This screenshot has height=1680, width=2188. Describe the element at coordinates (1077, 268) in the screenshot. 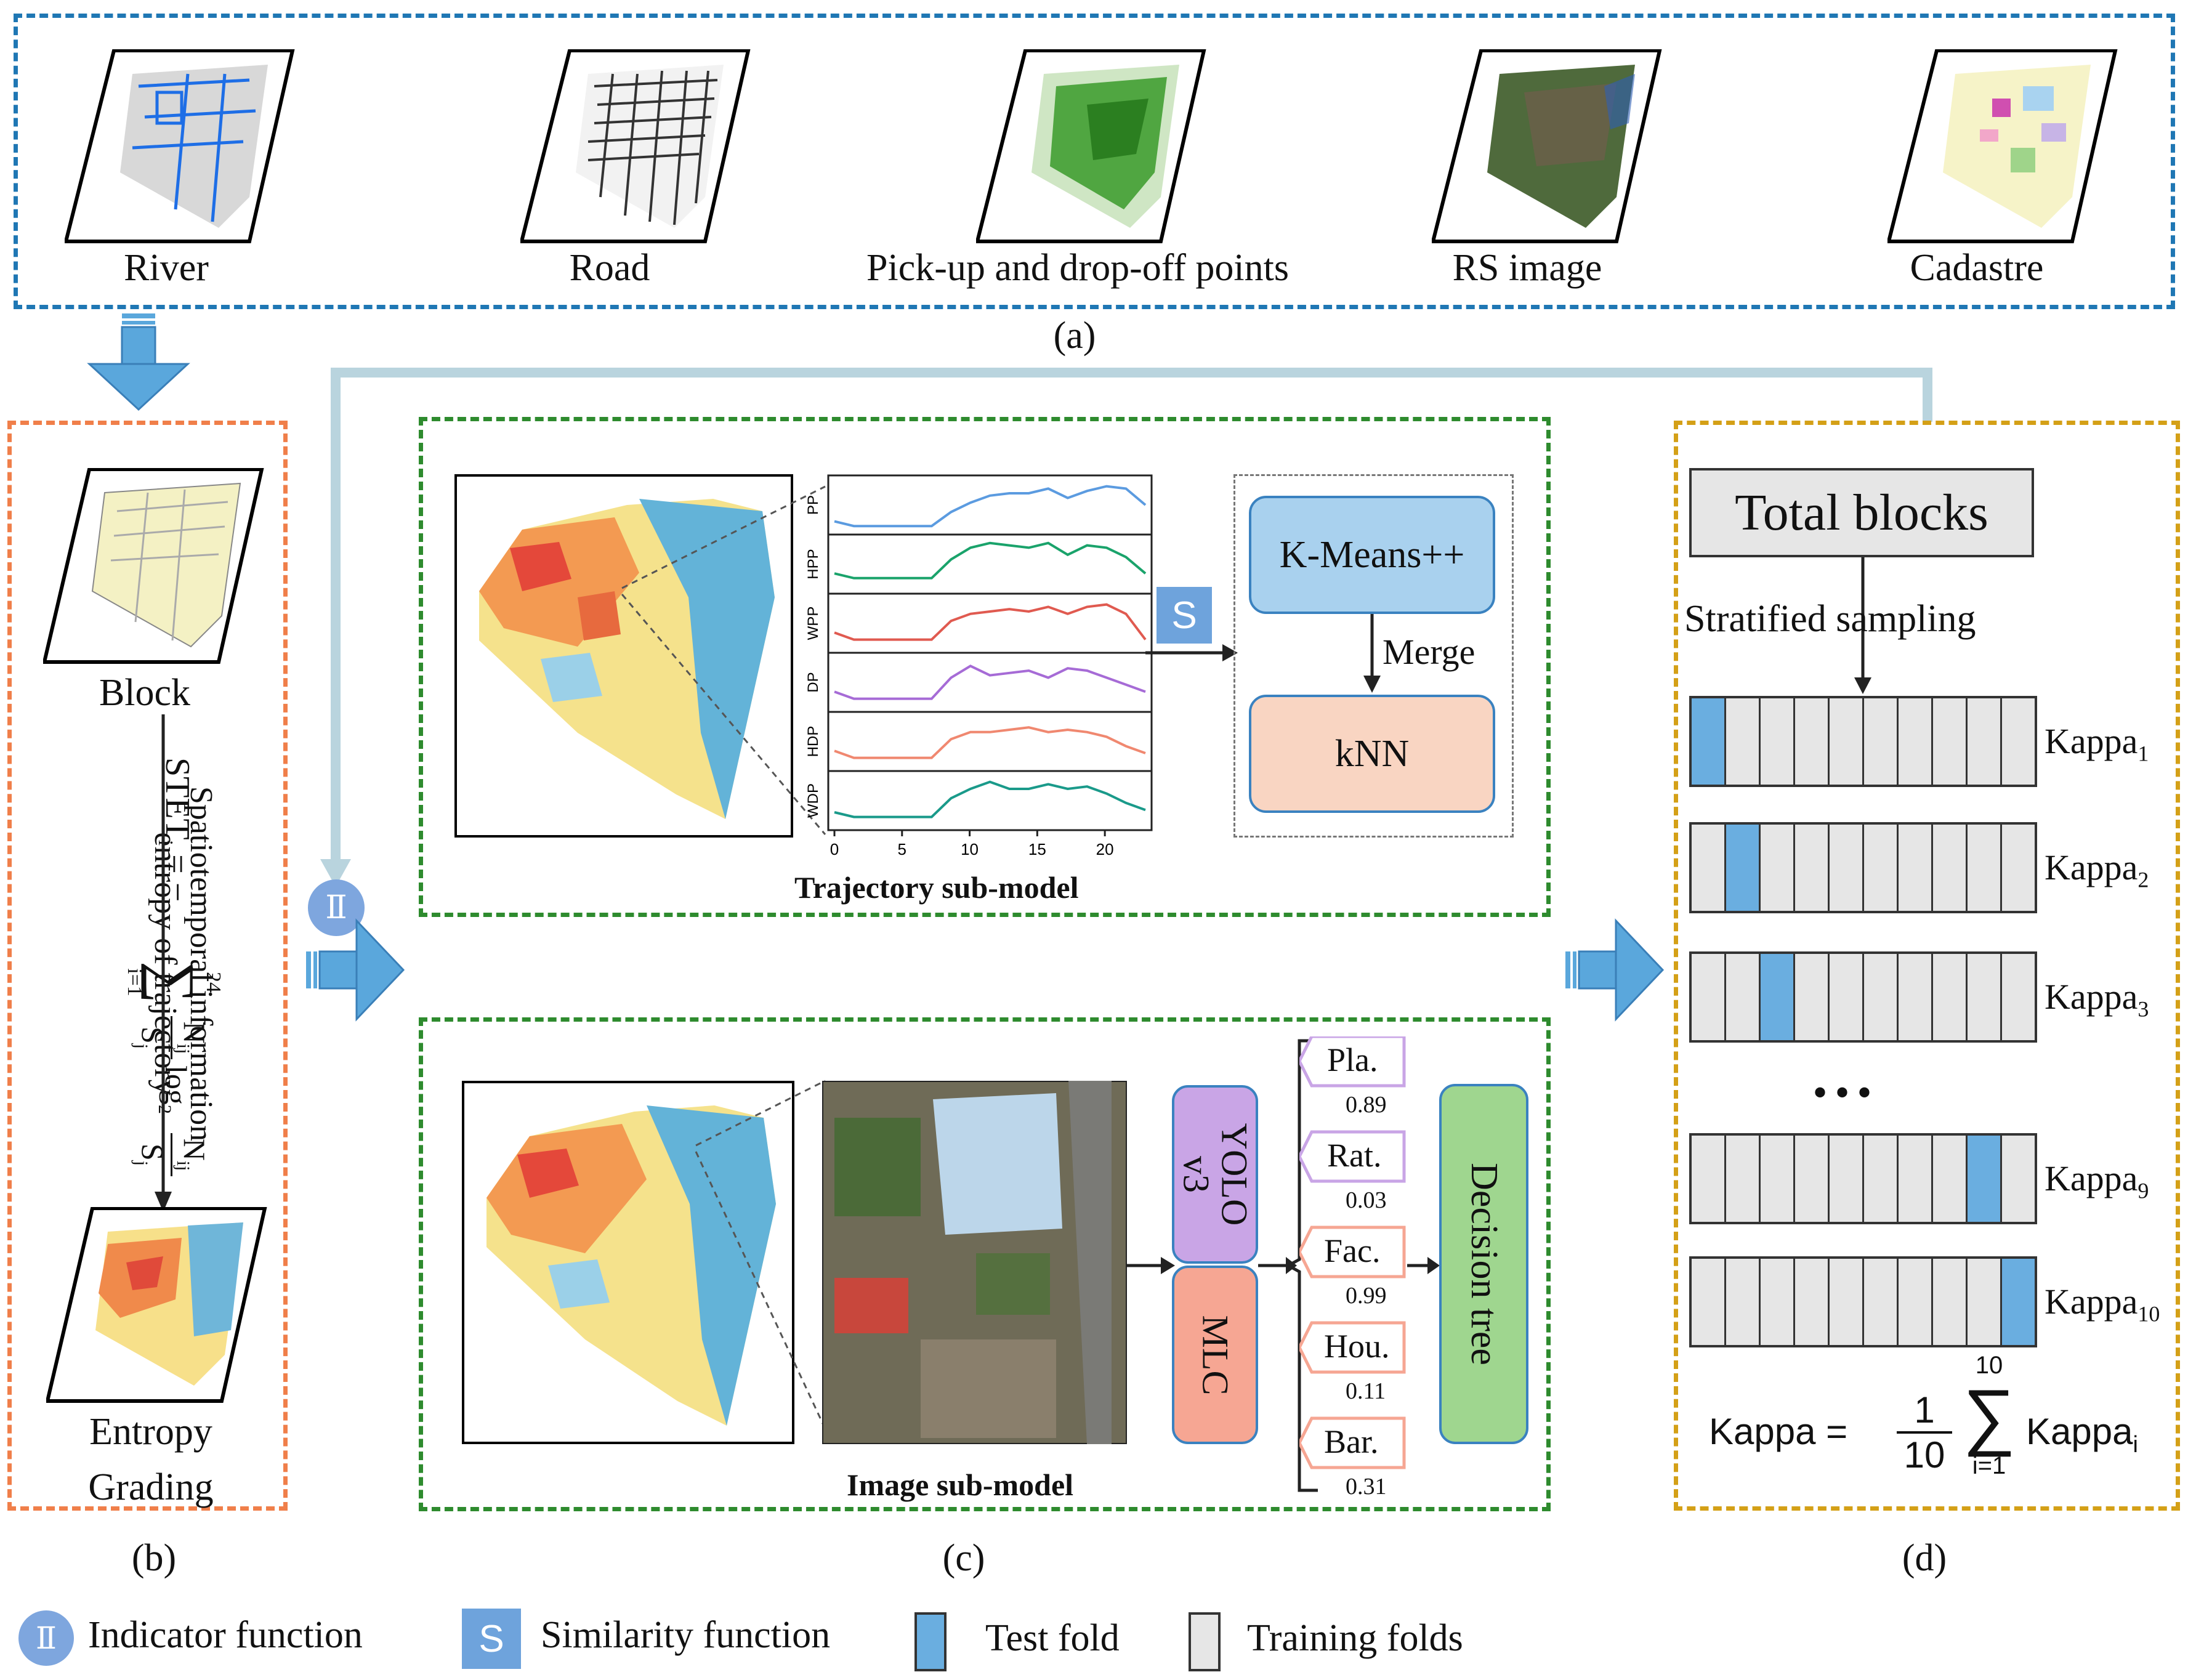

I see `pickup-dropoff-label: Pick-up and drop-off points` at that location.